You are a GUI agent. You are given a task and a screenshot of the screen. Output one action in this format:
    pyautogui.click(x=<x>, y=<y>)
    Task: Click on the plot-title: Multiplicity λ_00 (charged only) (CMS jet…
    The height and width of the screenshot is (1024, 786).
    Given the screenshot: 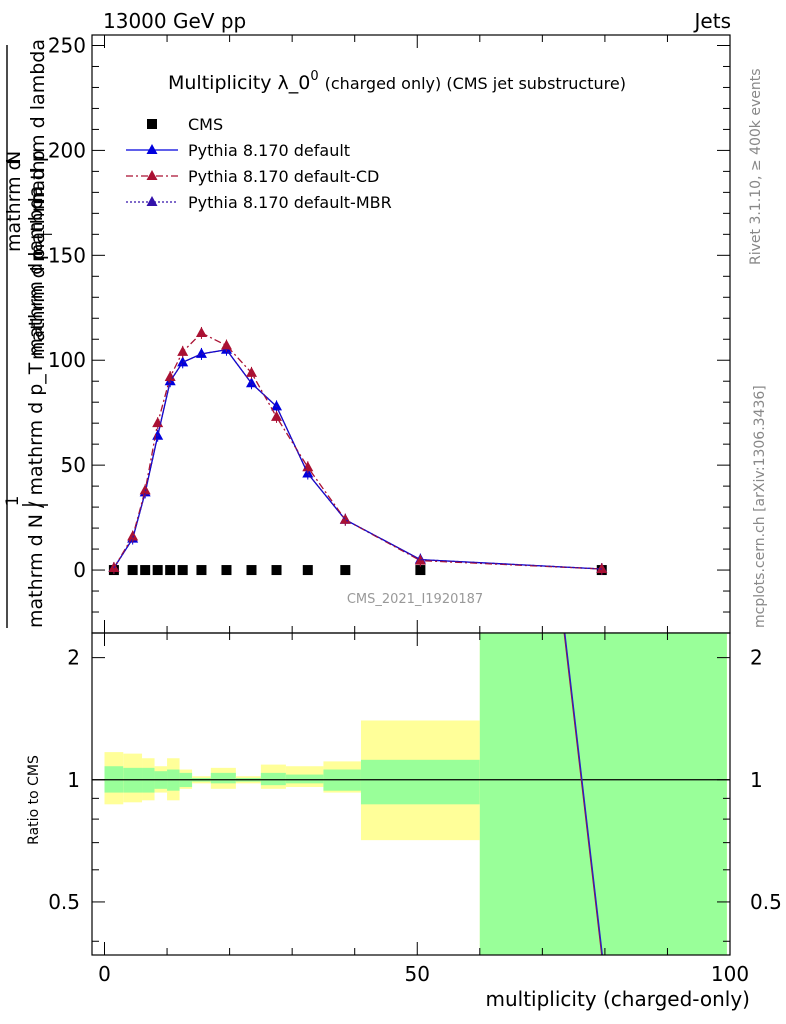 What is the action you would take?
    pyautogui.click(x=397, y=81)
    